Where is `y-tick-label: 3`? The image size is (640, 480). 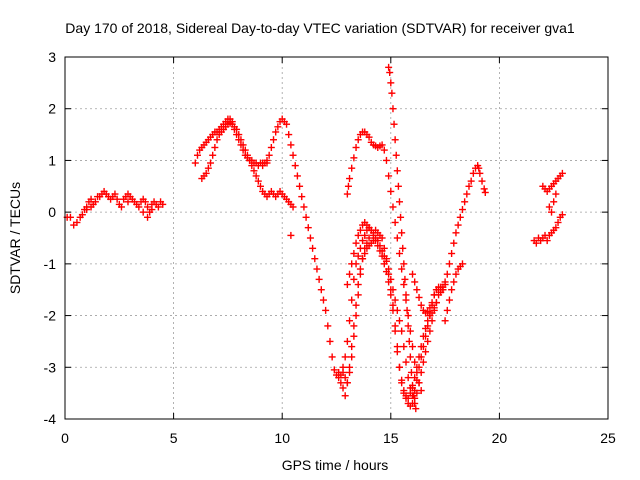 y-tick-label: 3 is located at coordinates (52, 57).